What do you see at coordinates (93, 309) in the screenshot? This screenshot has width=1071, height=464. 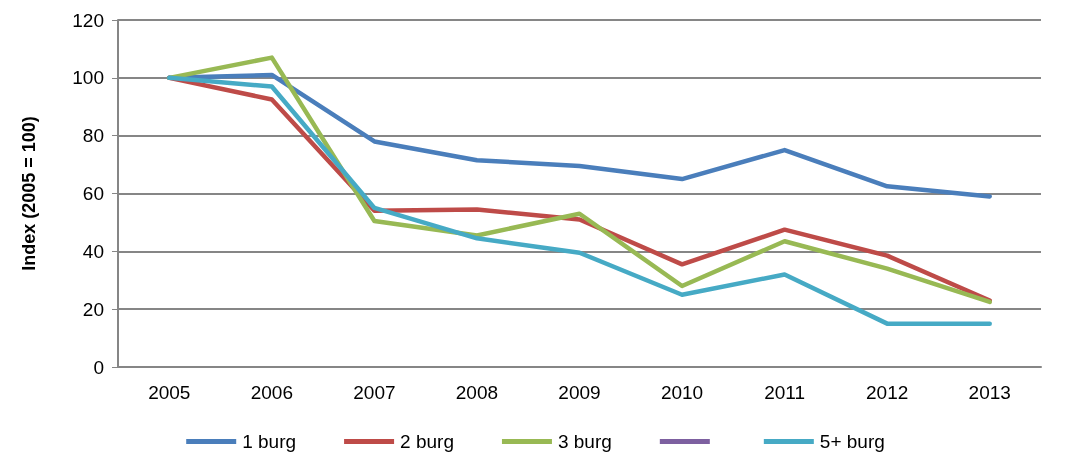 I see `y-tick-label: 20` at bounding box center [93, 309].